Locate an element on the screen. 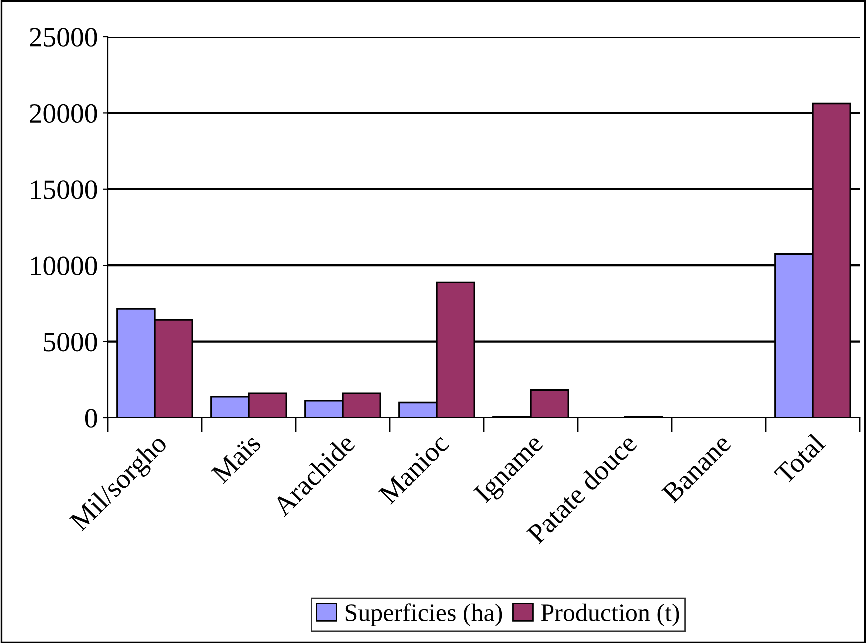  y-tick-label: 25000 is located at coordinates (64, 37).